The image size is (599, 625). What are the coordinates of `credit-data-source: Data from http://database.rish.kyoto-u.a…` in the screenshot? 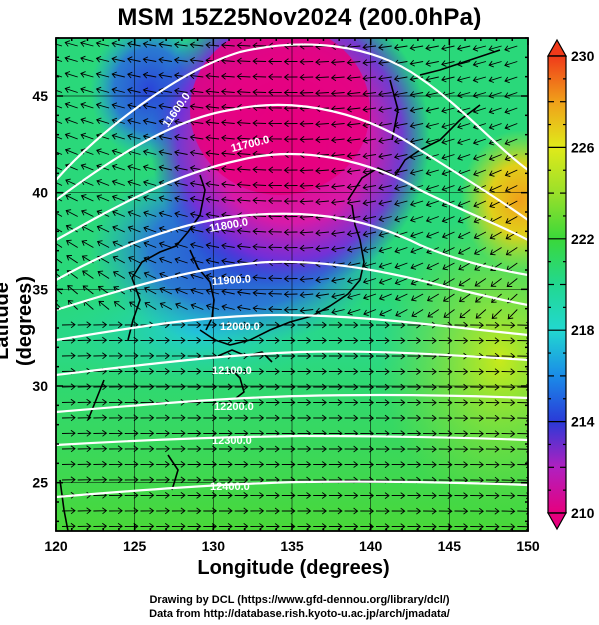 It's located at (299, 614).